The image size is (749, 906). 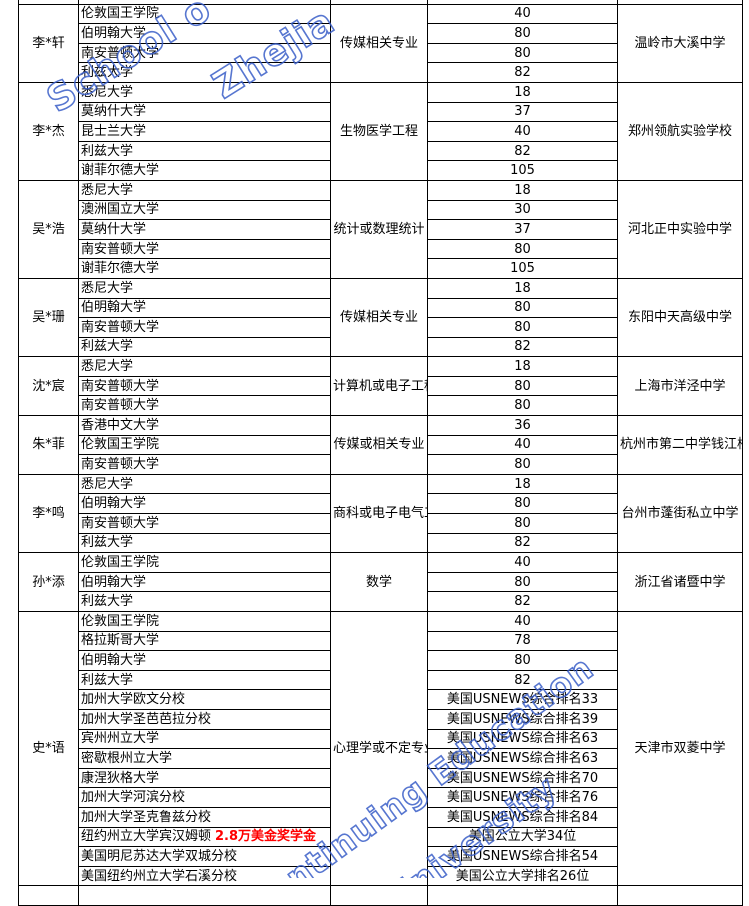 What do you see at coordinates (680, 513) in the screenshot?
I see `origin-high-school-cell: 台州市蓬街私立中学` at bounding box center [680, 513].